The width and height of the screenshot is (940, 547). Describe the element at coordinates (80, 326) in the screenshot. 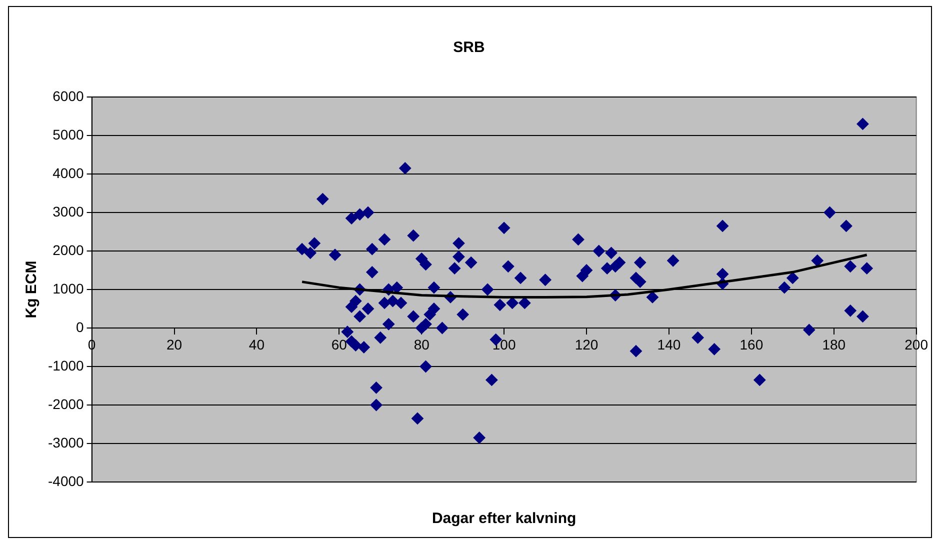

I see `y-tick-label: 0` at that location.